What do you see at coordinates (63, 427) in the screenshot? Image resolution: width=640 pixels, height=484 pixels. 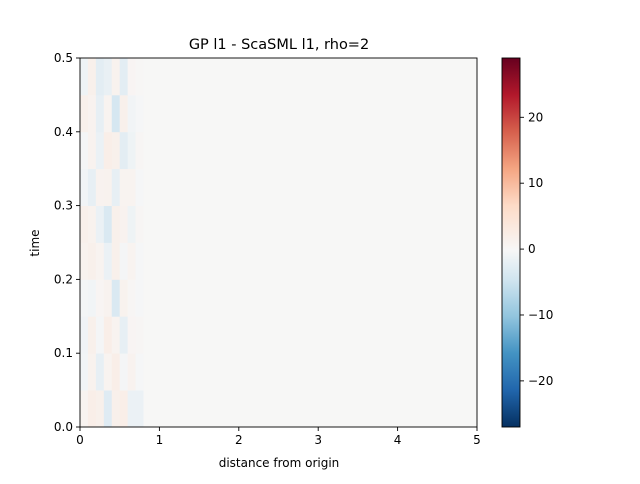 I see `y-tick-label: 0.0` at bounding box center [63, 427].